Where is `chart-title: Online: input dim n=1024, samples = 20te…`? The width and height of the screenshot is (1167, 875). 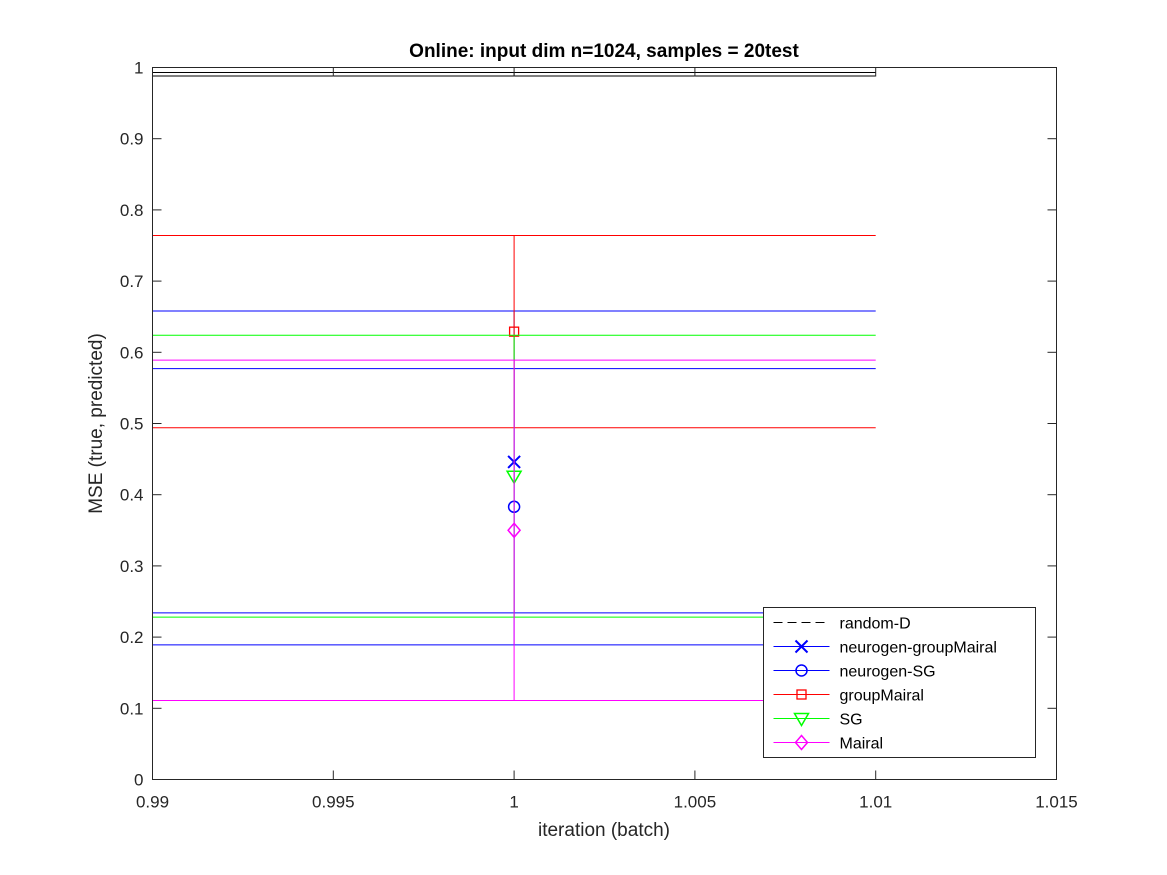 chart-title: Online: input dim n=1024, samples = 20te… is located at coordinates (604, 51).